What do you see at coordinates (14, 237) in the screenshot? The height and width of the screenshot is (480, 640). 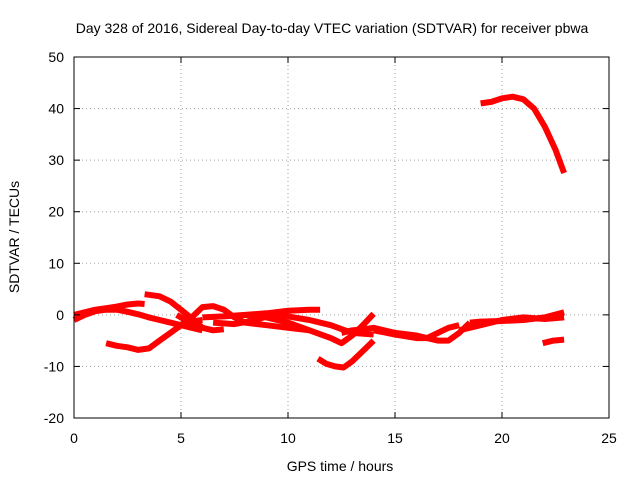 I see `y-axis-label: SDTVAR / TECUs` at bounding box center [14, 237].